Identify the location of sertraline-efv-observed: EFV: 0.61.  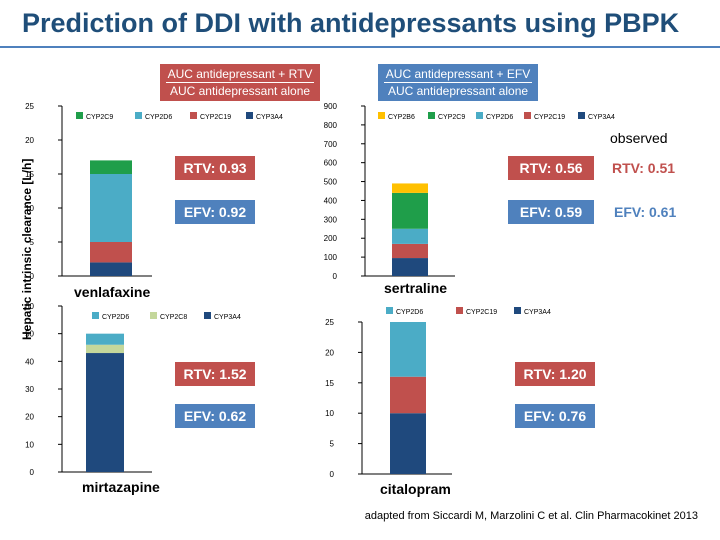
(645, 212).